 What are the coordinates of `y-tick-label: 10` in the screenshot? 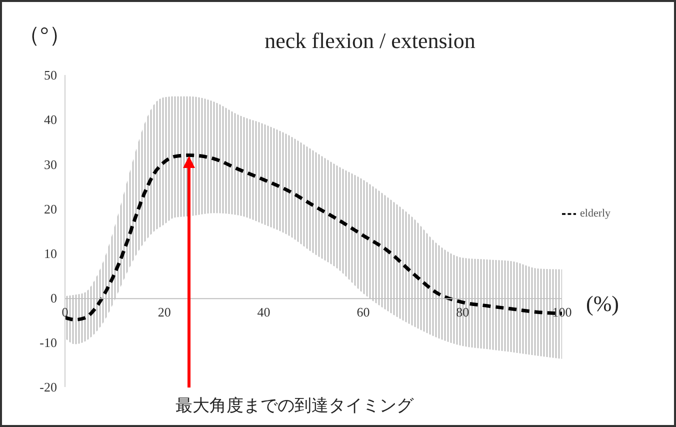 It's located at (50, 253).